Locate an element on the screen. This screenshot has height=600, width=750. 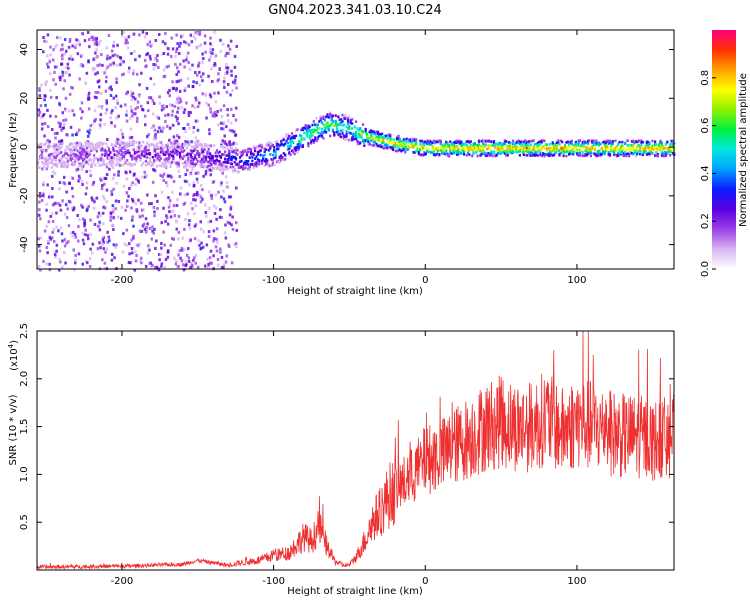
y-tick-label: -40 is located at coordinates (24, 244).